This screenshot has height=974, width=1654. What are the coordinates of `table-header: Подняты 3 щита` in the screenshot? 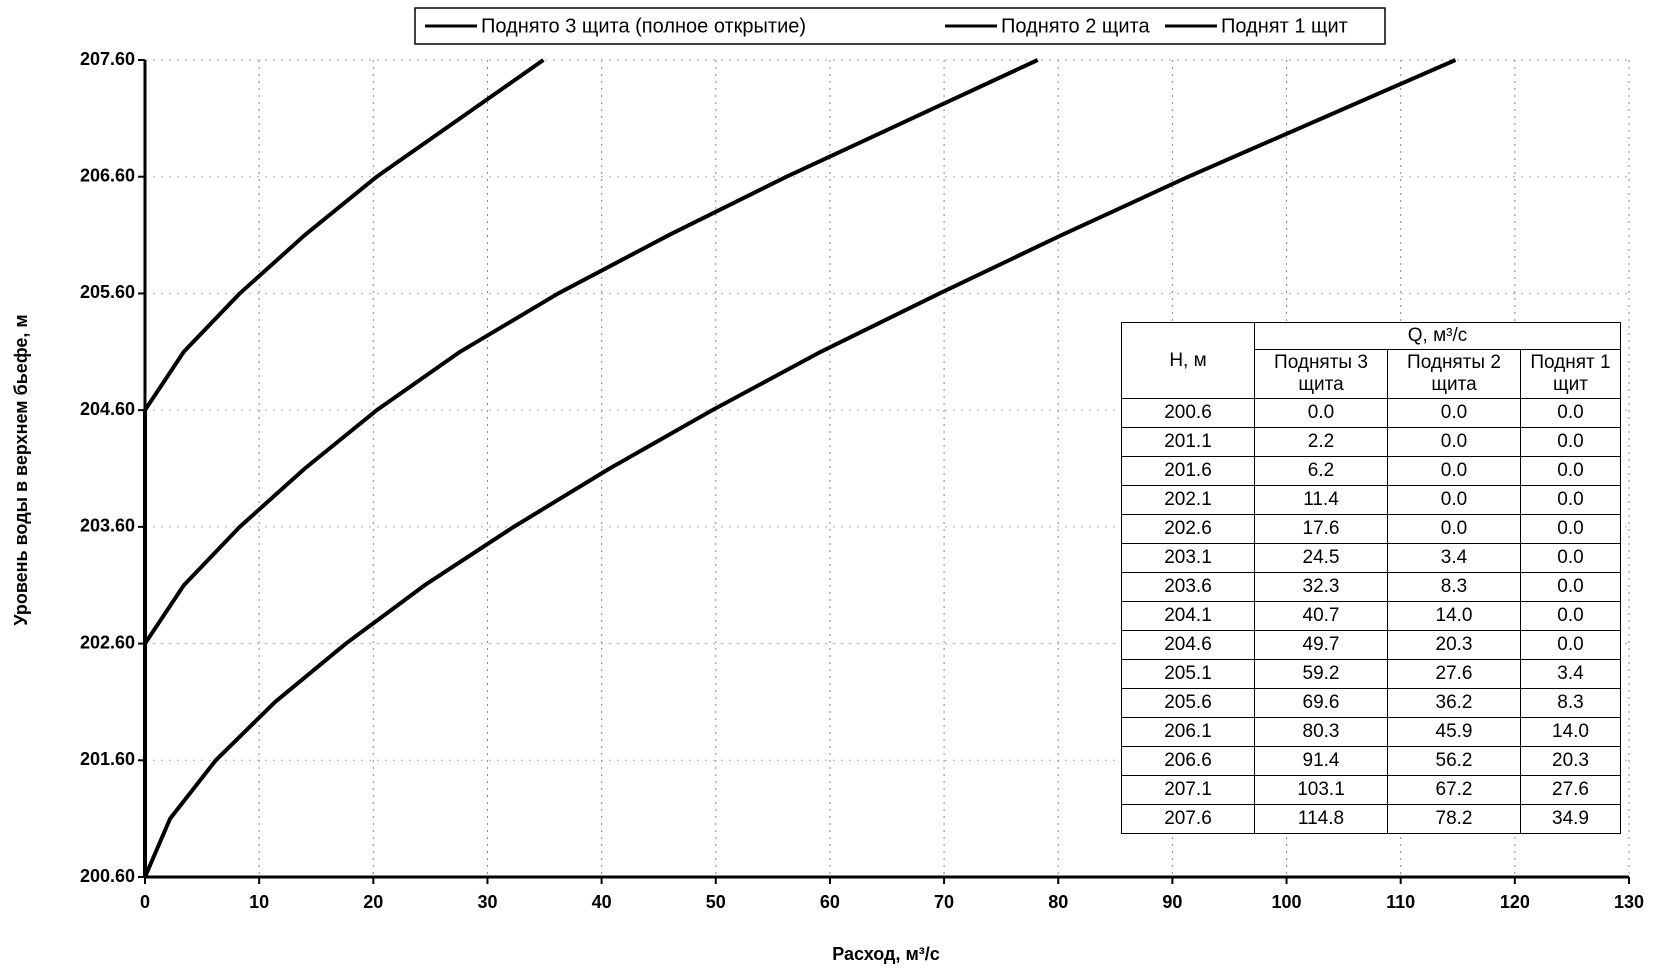 It's located at (1321, 374).